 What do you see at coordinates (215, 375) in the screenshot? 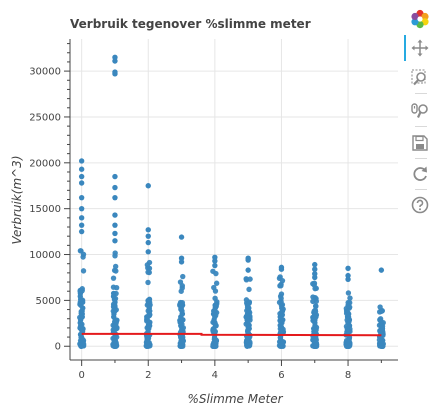
I see `x-tick-label: 4` at bounding box center [215, 375].